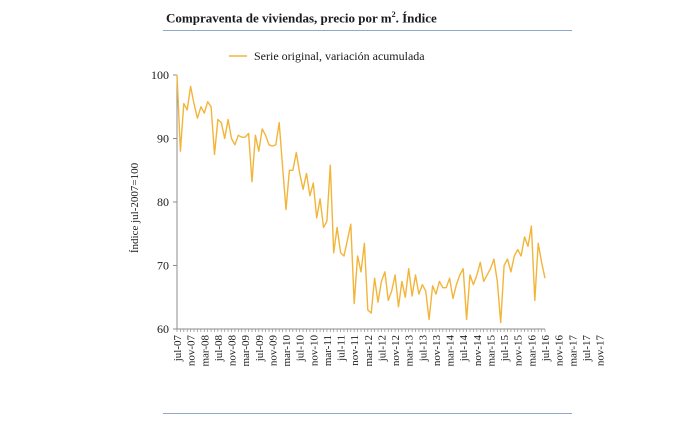  Describe the element at coordinates (519, 351) in the screenshot. I see `x-tick-label: nov-15` at that location.